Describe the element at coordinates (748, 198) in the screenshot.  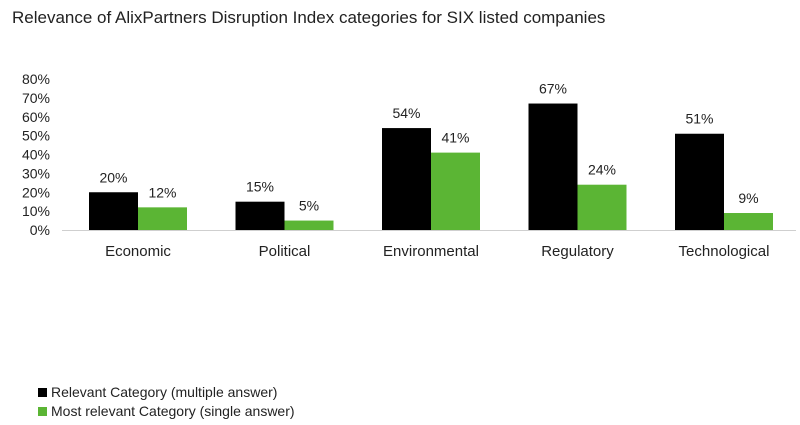
I see `data-label: 9%` at that location.